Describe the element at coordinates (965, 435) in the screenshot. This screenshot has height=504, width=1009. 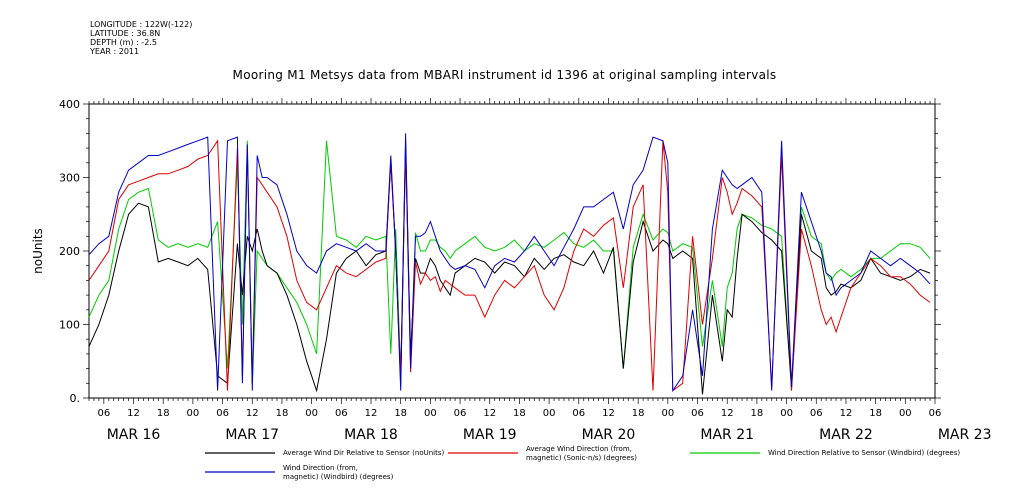
I see `date-label: MAR 23` at that location.